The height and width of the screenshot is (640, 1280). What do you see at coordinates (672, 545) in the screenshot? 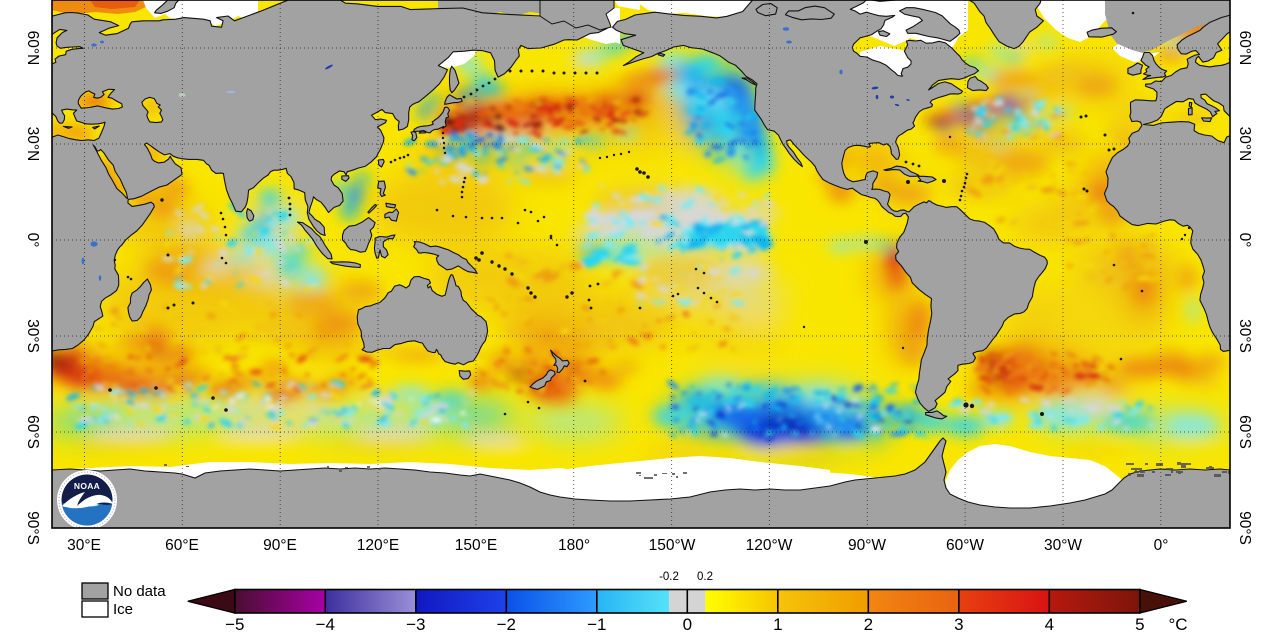
I see `svg-text: 150°W` at bounding box center [672, 545].